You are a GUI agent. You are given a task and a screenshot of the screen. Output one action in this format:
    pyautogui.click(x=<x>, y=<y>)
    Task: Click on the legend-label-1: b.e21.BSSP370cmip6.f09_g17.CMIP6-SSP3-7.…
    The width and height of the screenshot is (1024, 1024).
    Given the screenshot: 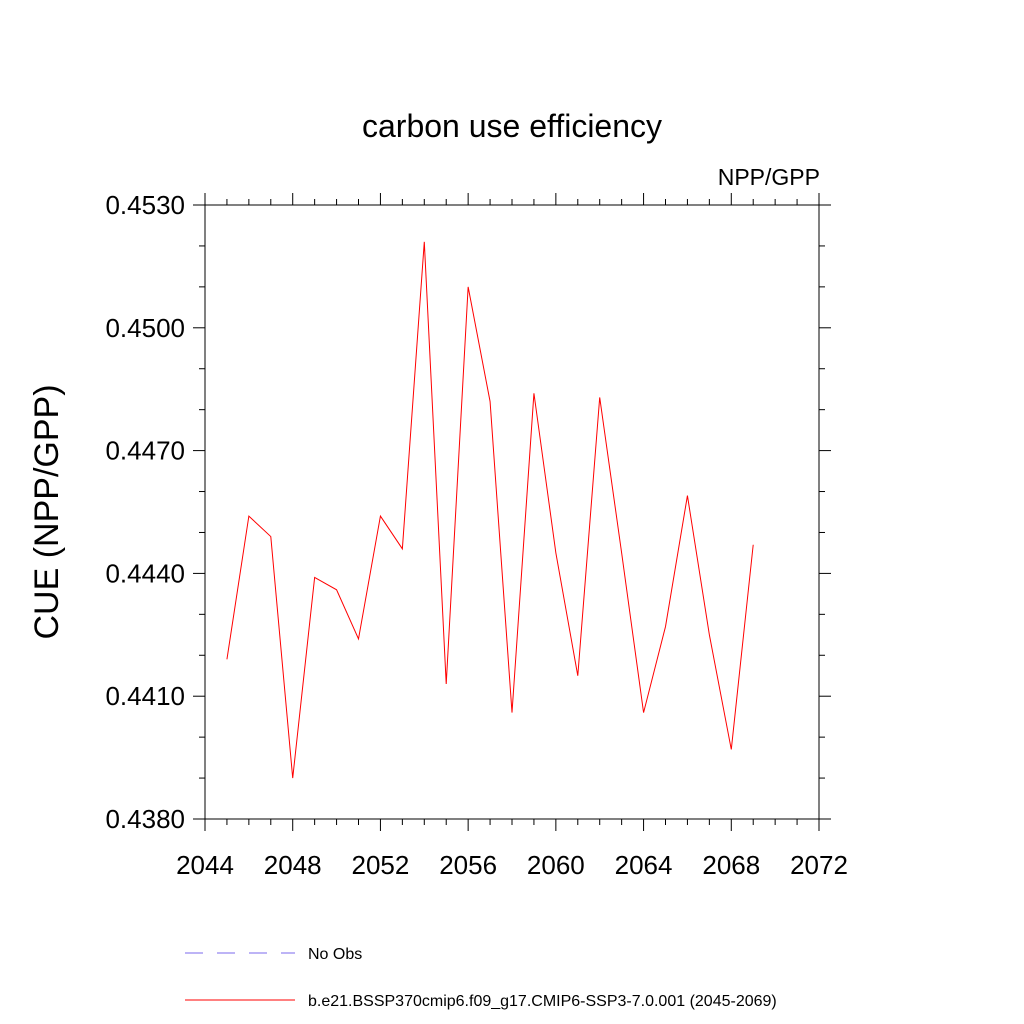 What is the action you would take?
    pyautogui.click(x=542, y=1001)
    